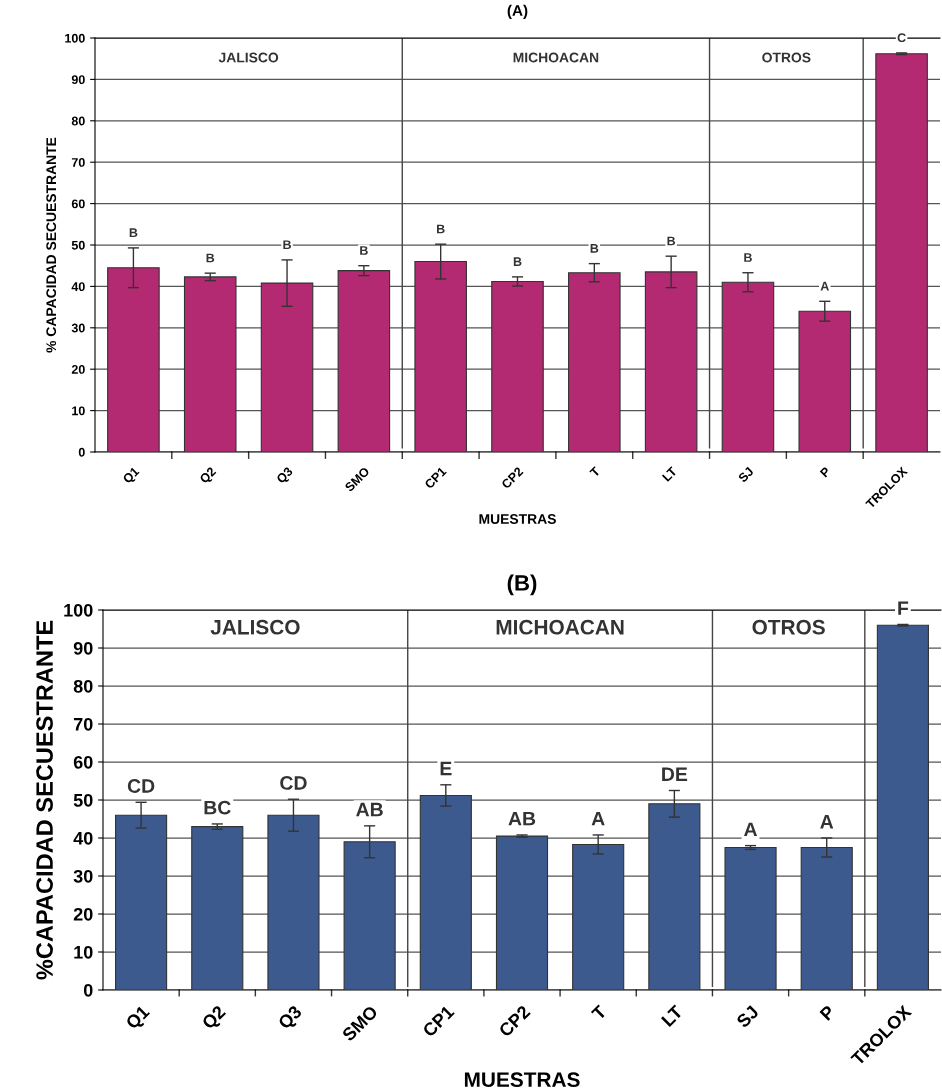 The height and width of the screenshot is (1092, 942). What do you see at coordinates (903, 608) in the screenshot?
I see `annotation: F` at bounding box center [903, 608].